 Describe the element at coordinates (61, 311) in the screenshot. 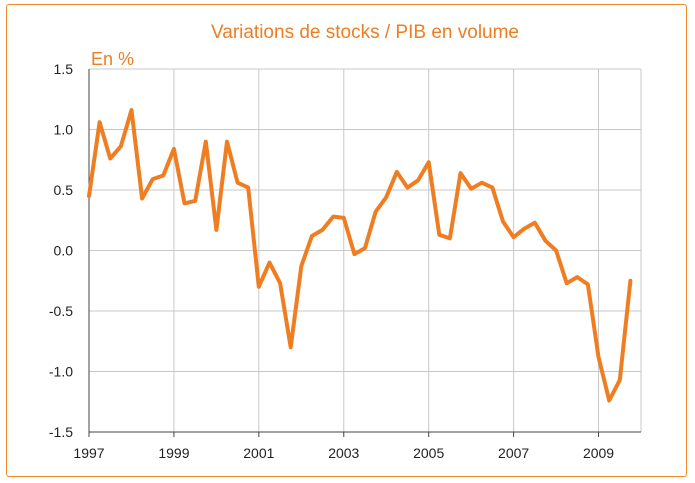

I see `y-tick-label: -0.5` at that location.